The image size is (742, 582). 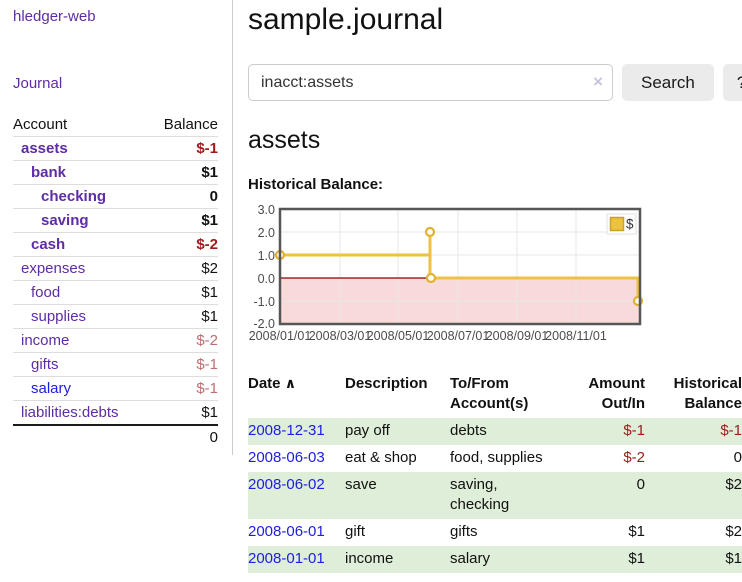 What do you see at coordinates (280, 336) in the screenshot?
I see `x-tick-label: 2008/01/01` at bounding box center [280, 336].